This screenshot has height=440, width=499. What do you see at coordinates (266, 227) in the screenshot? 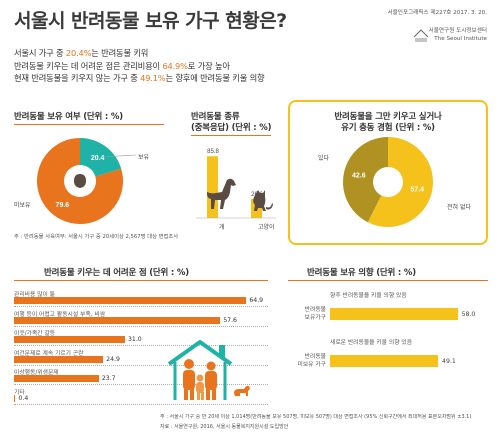
I see `cat-label: 고양이` at bounding box center [266, 227].